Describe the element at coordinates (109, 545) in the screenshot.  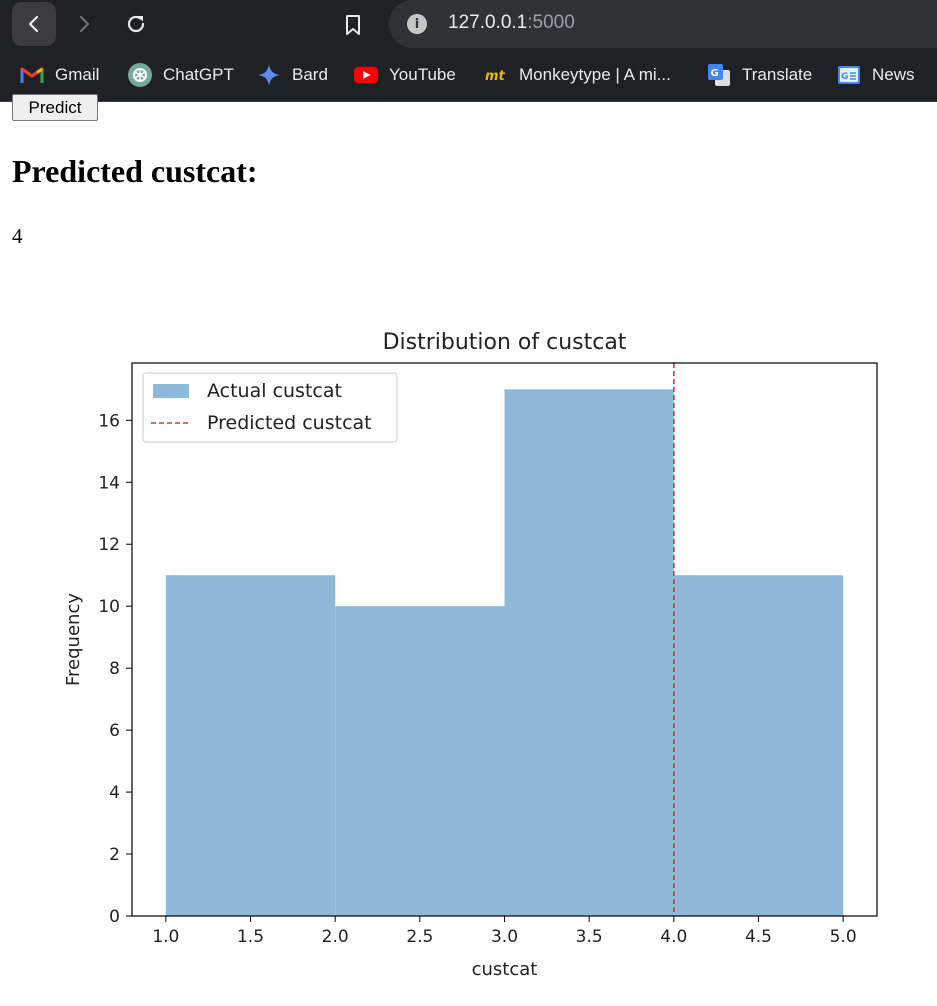
I see `y-tick-label: 12` at that location.